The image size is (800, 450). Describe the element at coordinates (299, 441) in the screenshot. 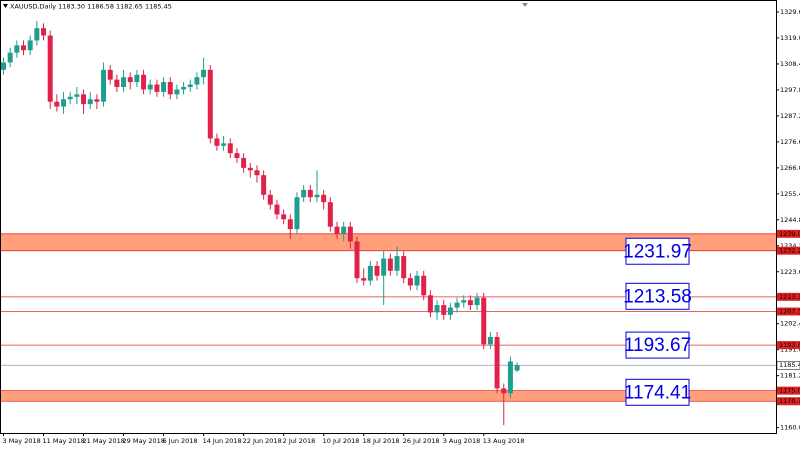

I see `x-tick-label: 2 Jul 2018` at that location.